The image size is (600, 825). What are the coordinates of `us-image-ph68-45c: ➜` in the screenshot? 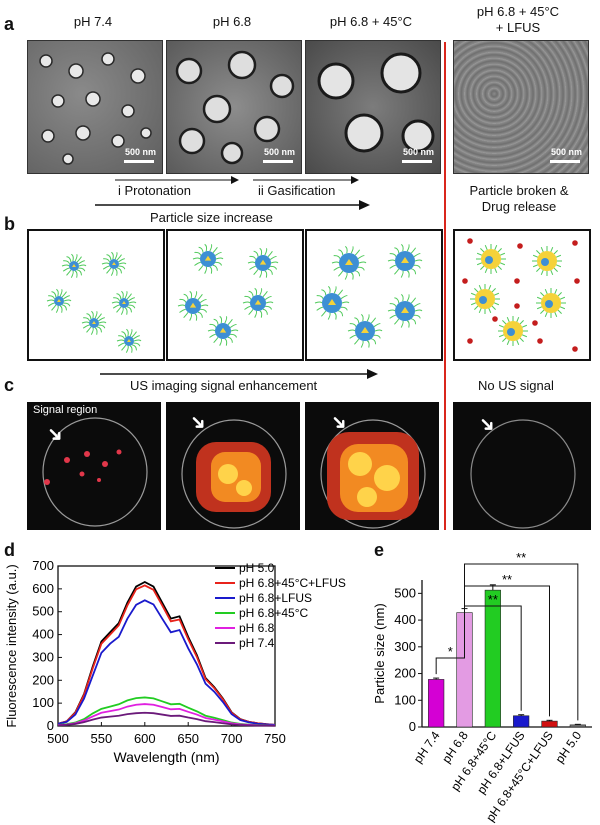 It's located at (372, 466).